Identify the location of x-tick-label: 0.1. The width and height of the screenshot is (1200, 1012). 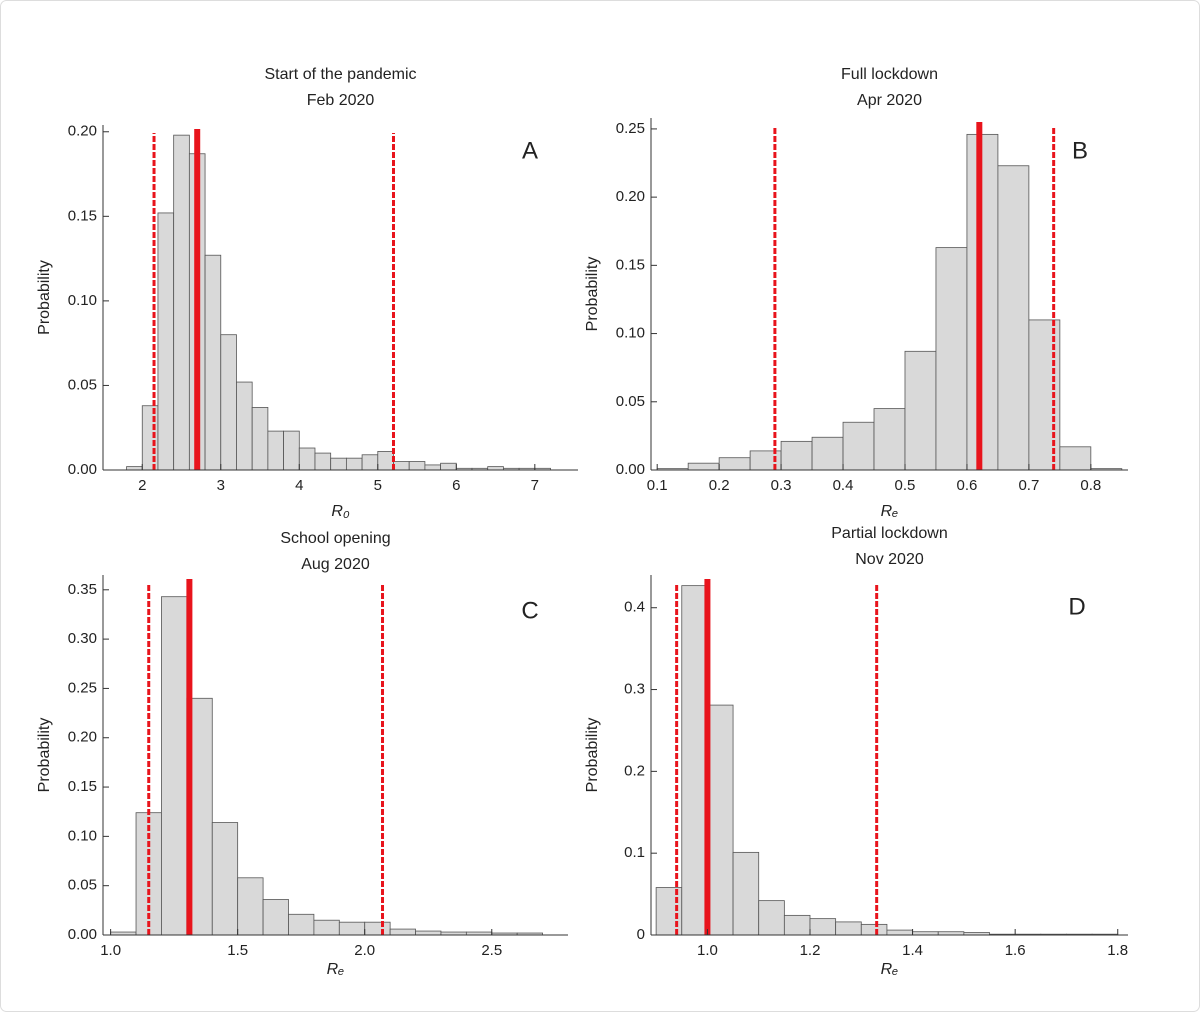
(657, 485).